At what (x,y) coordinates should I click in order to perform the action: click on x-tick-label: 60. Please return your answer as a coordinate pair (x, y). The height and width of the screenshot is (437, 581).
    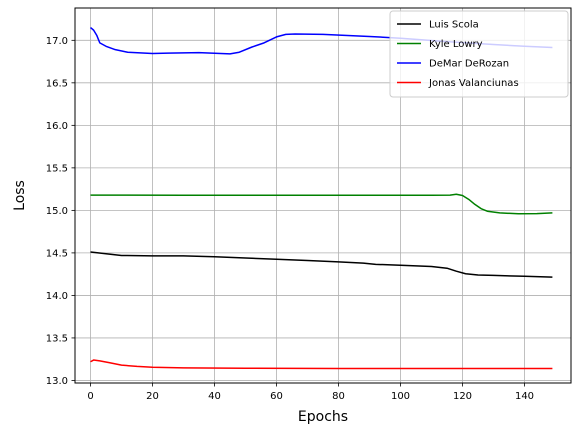
    Looking at the image, I should click on (276, 396).